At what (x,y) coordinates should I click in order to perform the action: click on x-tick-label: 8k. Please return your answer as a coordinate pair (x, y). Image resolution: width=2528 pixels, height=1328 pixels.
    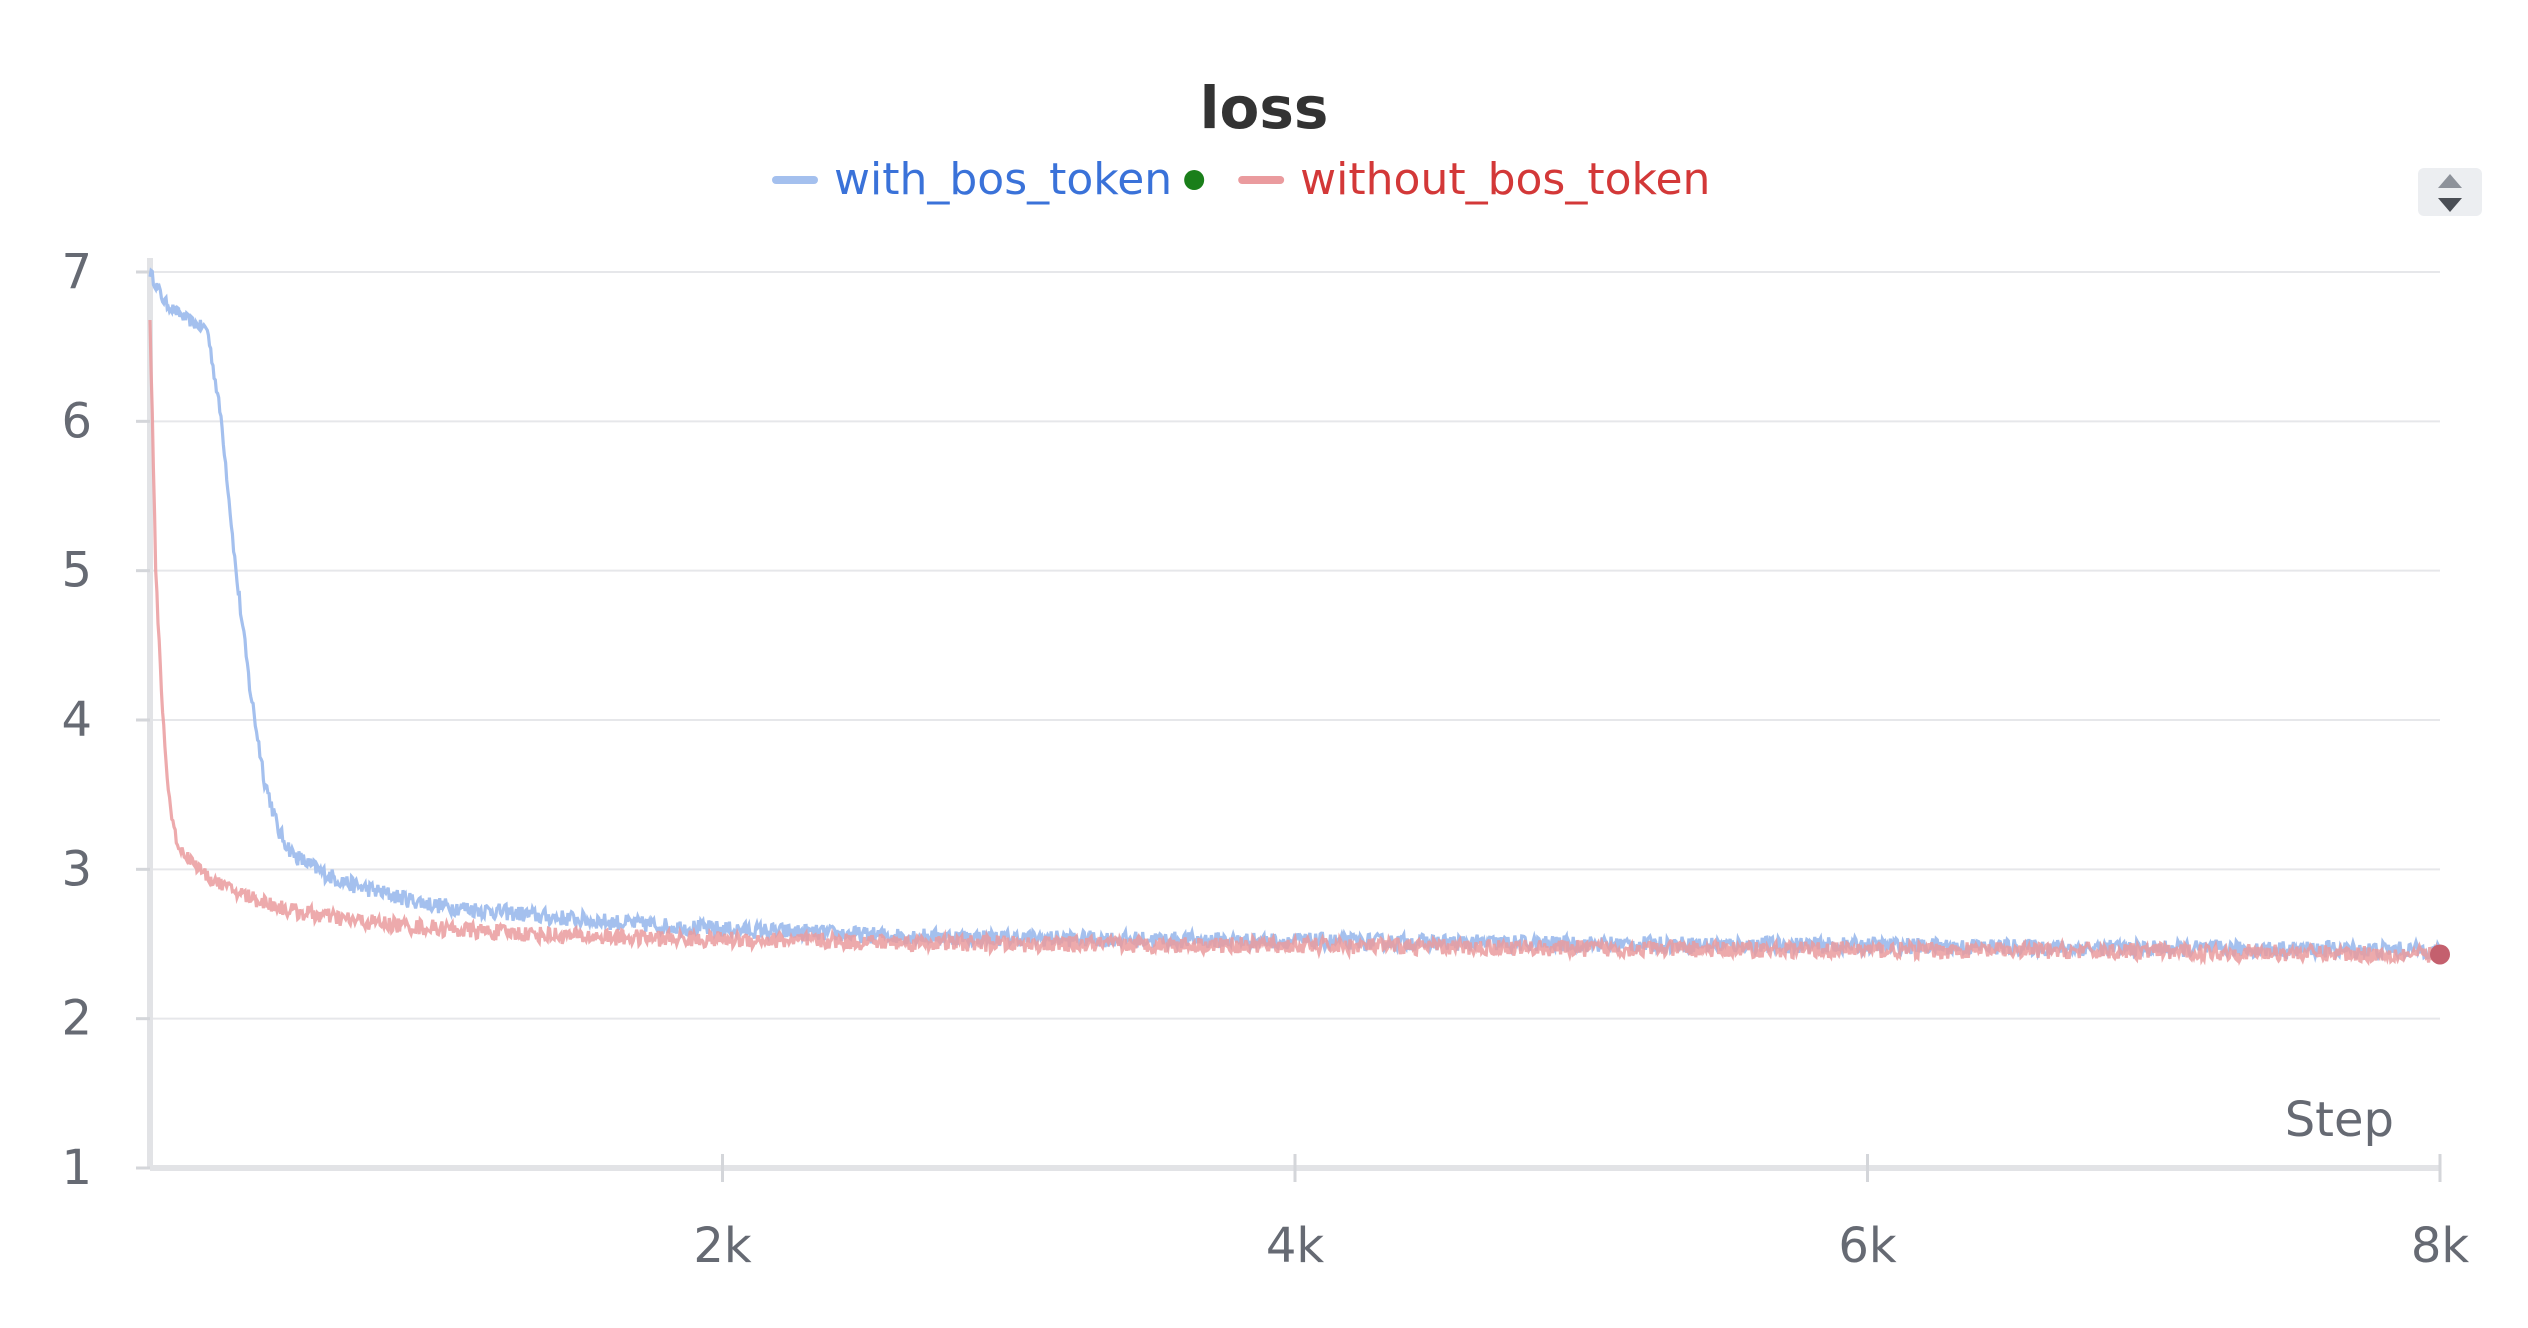
    Looking at the image, I should click on (2440, 1246).